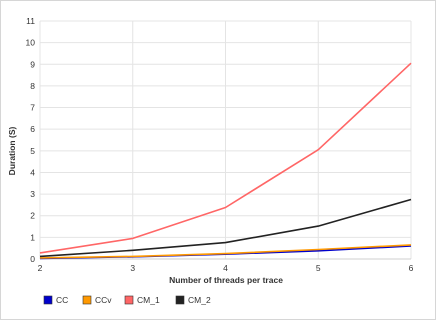  I want to click on y-tick-label: 7, so click(32, 108).